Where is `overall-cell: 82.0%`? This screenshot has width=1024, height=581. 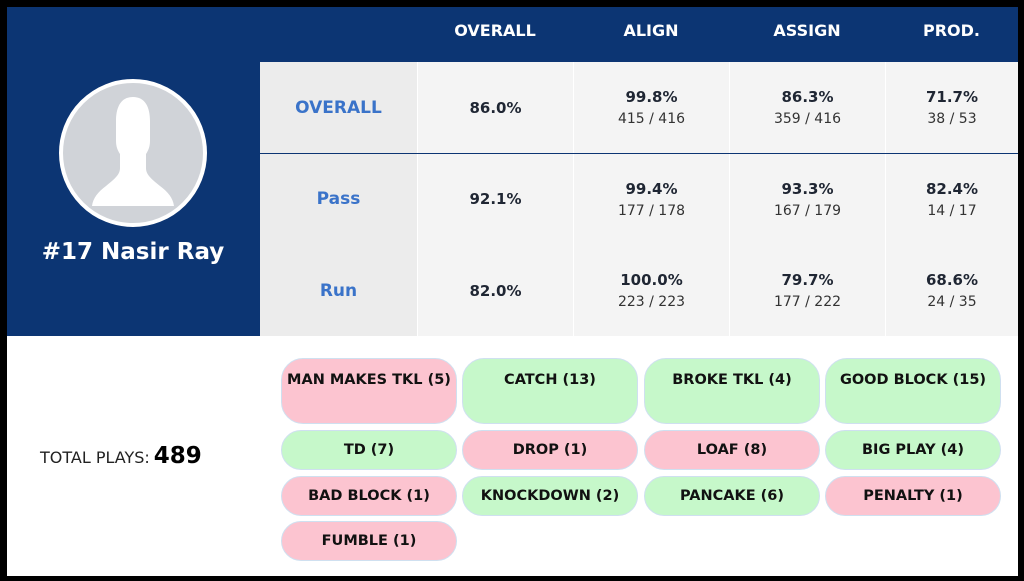
overall-cell: 82.0% is located at coordinates (495, 290).